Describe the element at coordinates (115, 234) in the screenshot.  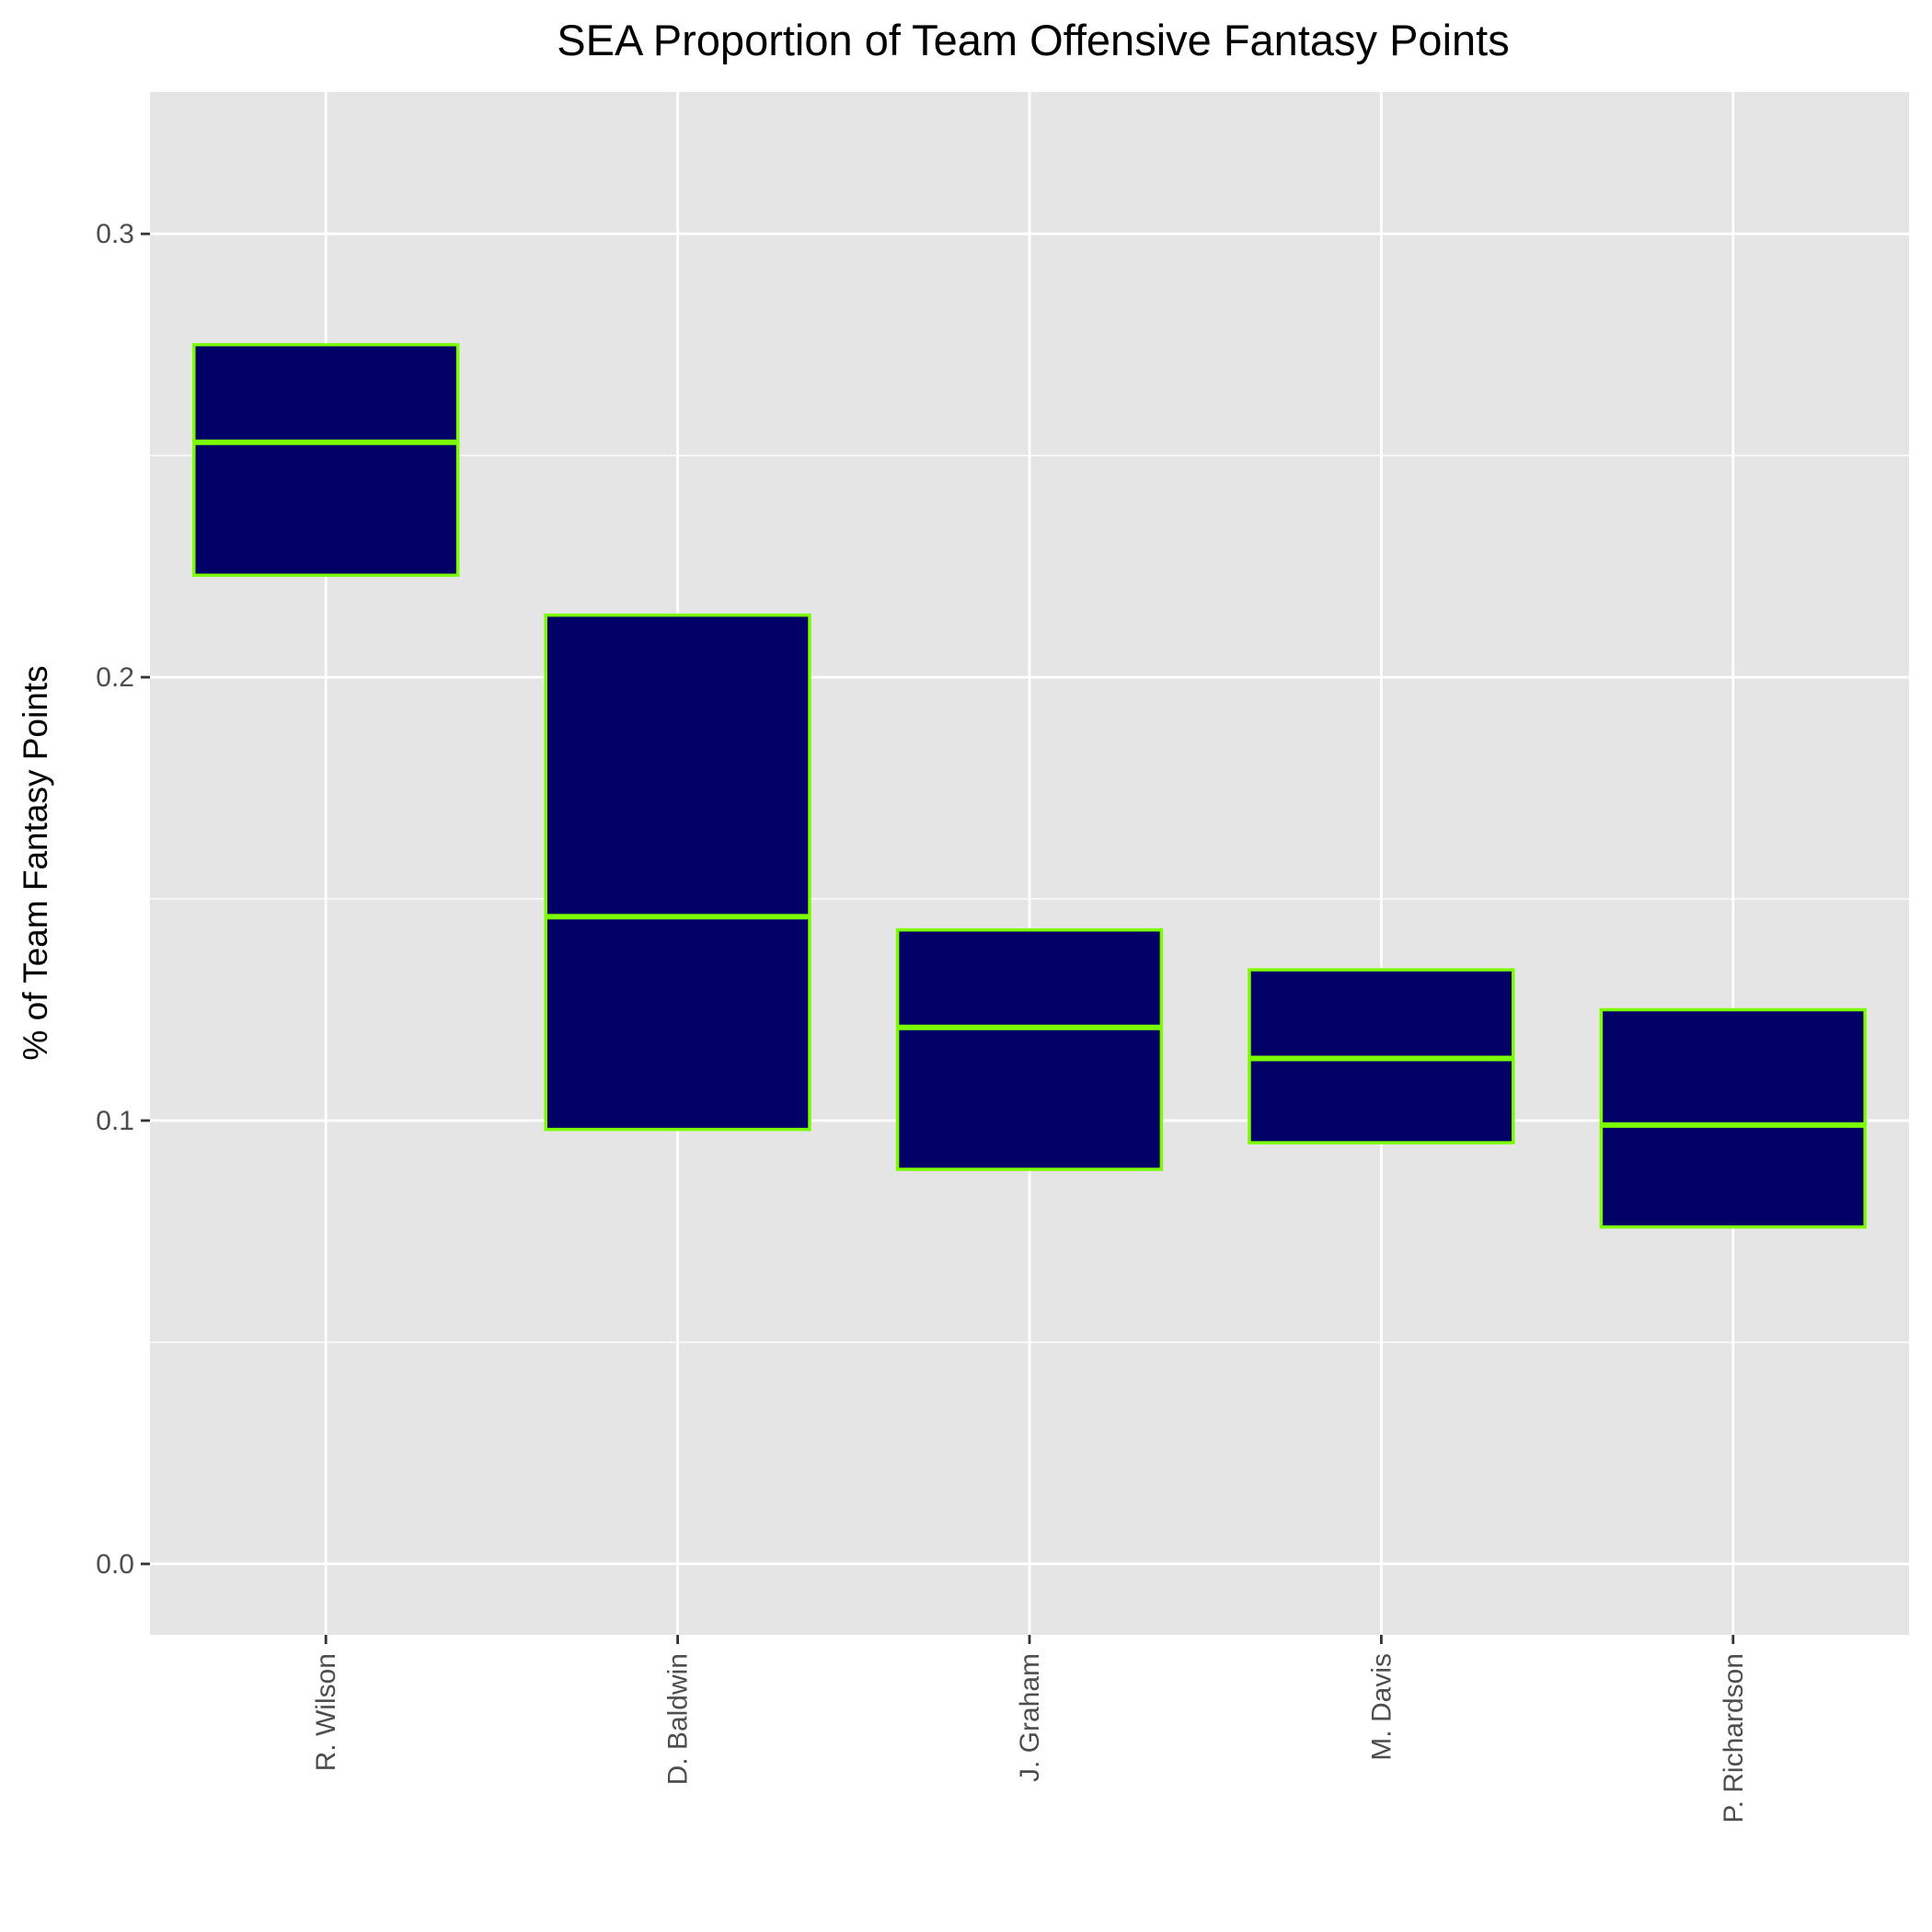
I see `y-tick-label: 0.3` at that location.